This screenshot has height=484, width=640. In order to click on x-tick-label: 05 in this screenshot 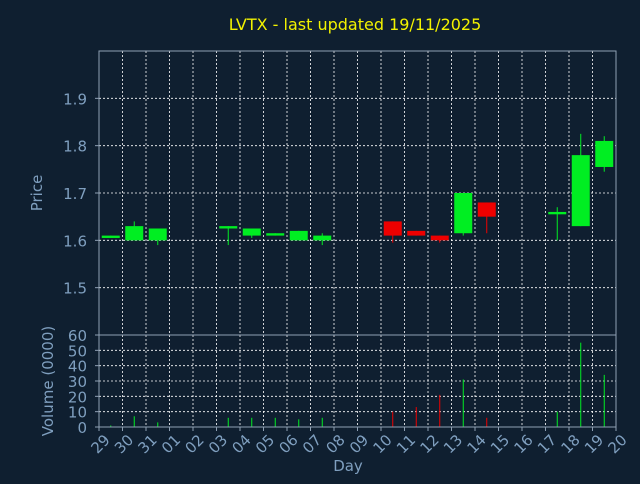, I will do `click(265, 444)`.